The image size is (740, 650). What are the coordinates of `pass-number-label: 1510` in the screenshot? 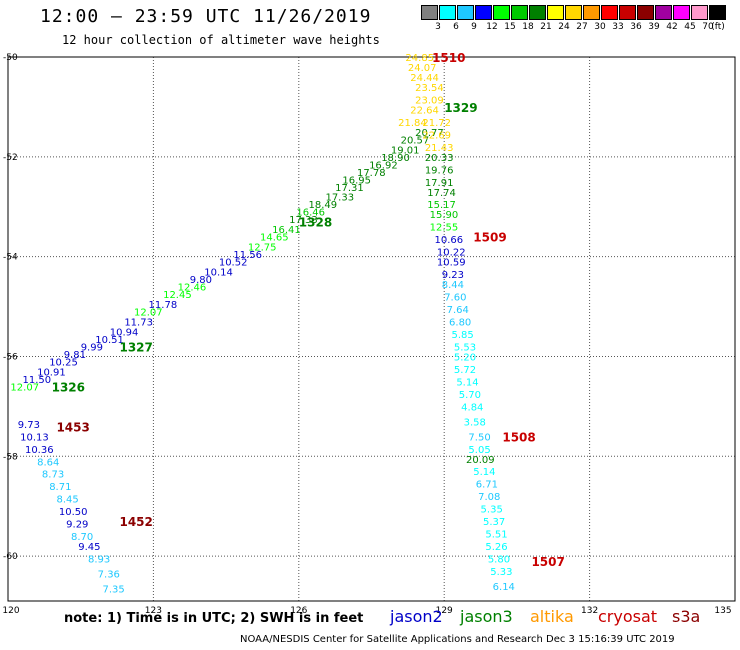 It's located at (448, 58).